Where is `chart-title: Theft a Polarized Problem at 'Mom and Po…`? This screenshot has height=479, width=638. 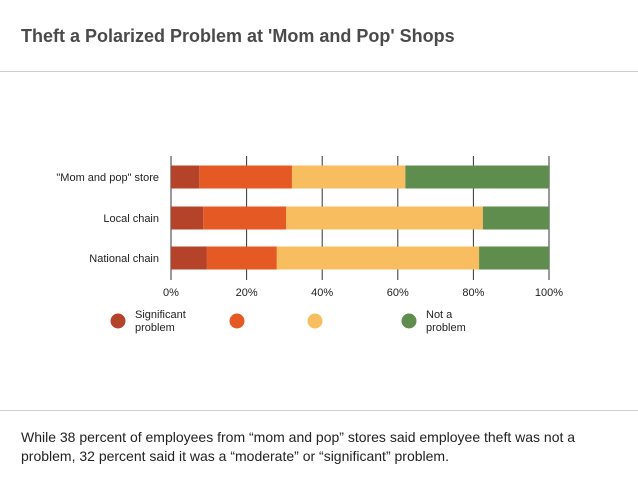
chart-title: Theft a Polarized Problem at 'Mom and Po… is located at coordinates (238, 36).